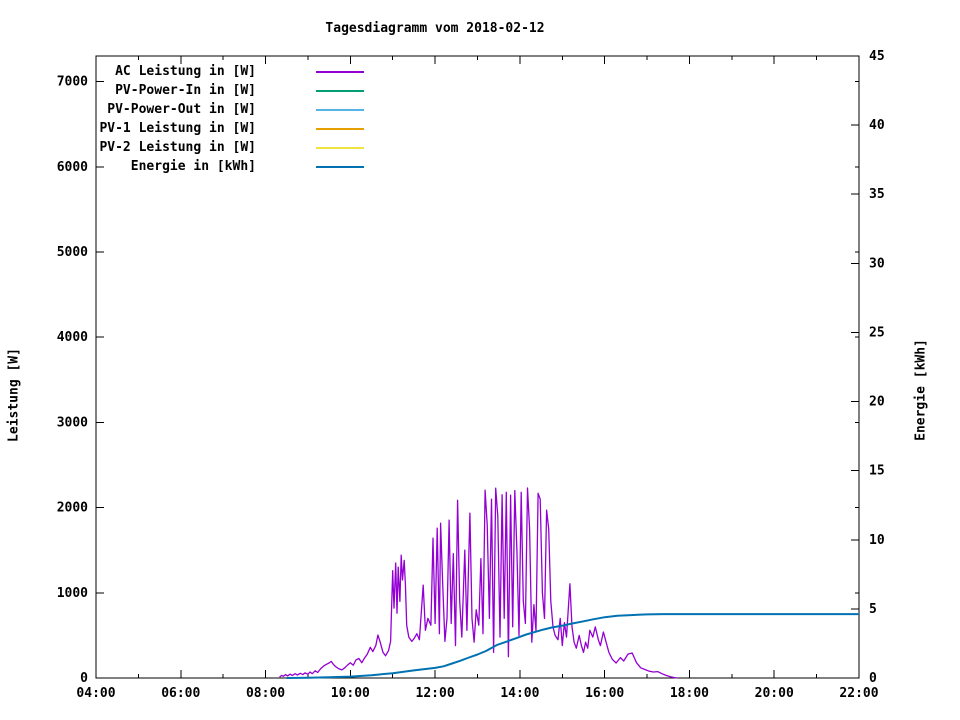 The height and width of the screenshot is (720, 960). I want to click on y-axis-title: Leistung [W], so click(14, 395).